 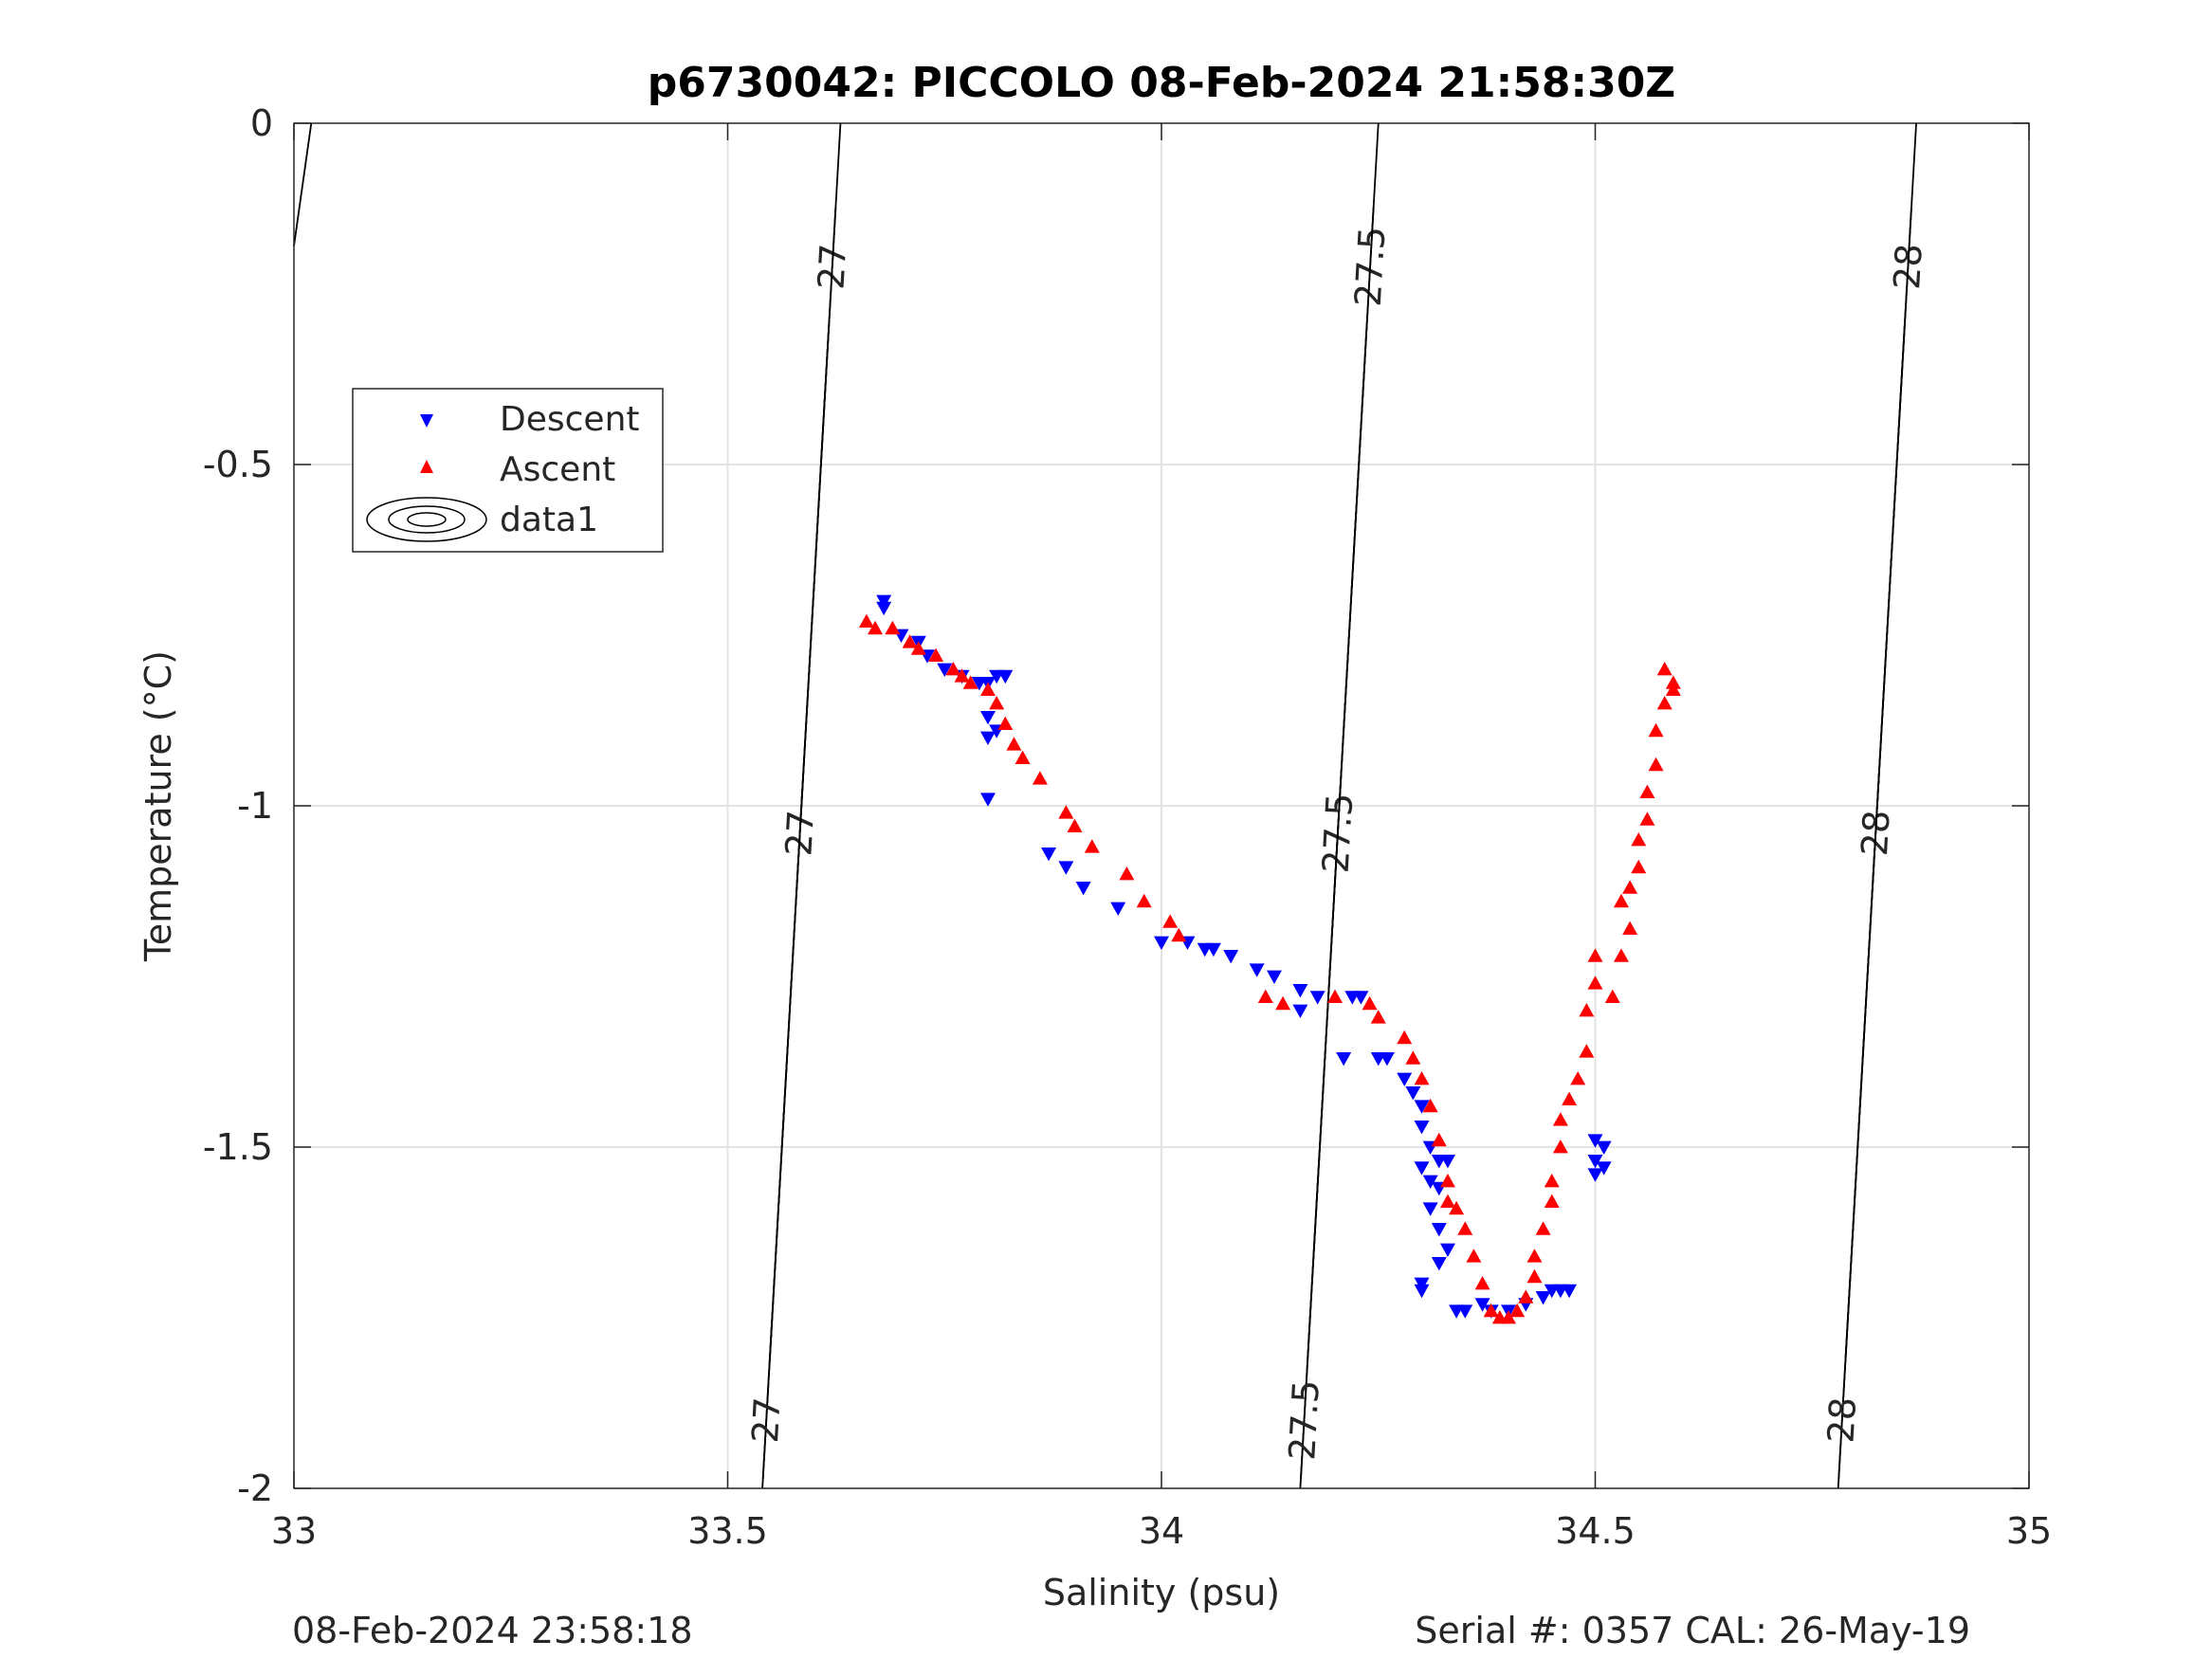 What do you see at coordinates (261, 123) in the screenshot?
I see `y-tick-label: 0` at bounding box center [261, 123].